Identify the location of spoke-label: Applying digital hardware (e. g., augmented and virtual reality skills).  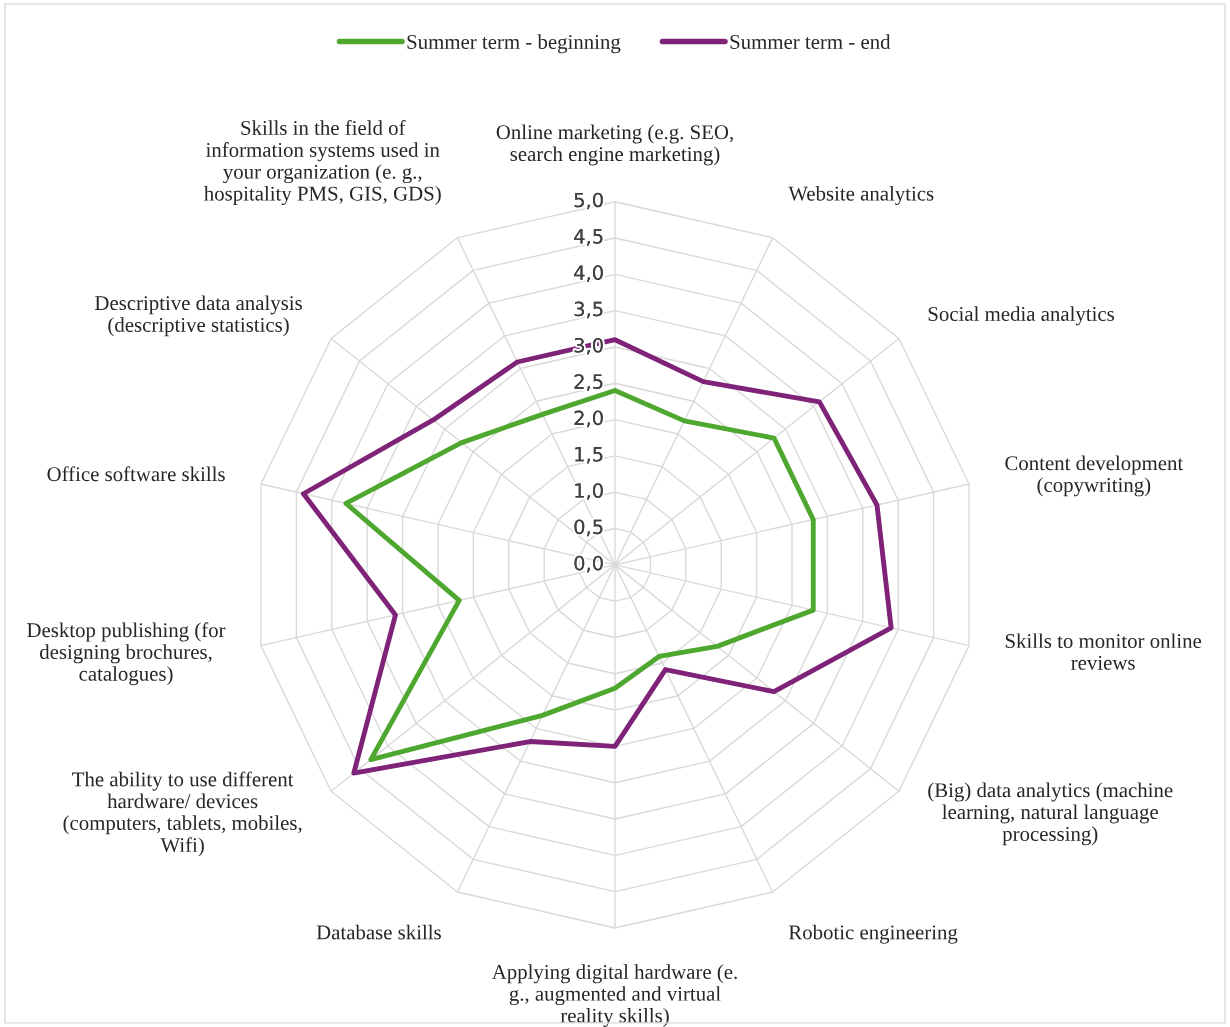
(614, 995).